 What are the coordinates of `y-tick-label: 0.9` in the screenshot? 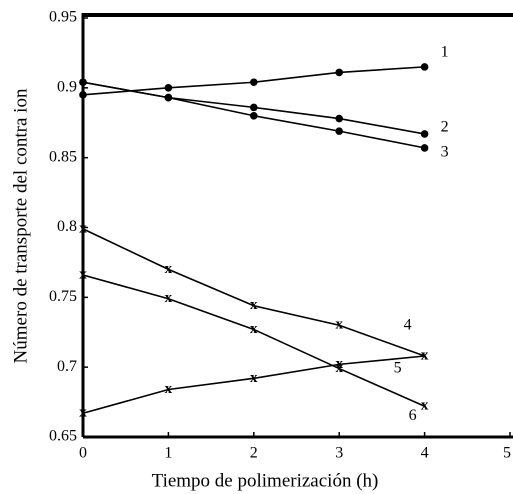 It's located at (67, 87).